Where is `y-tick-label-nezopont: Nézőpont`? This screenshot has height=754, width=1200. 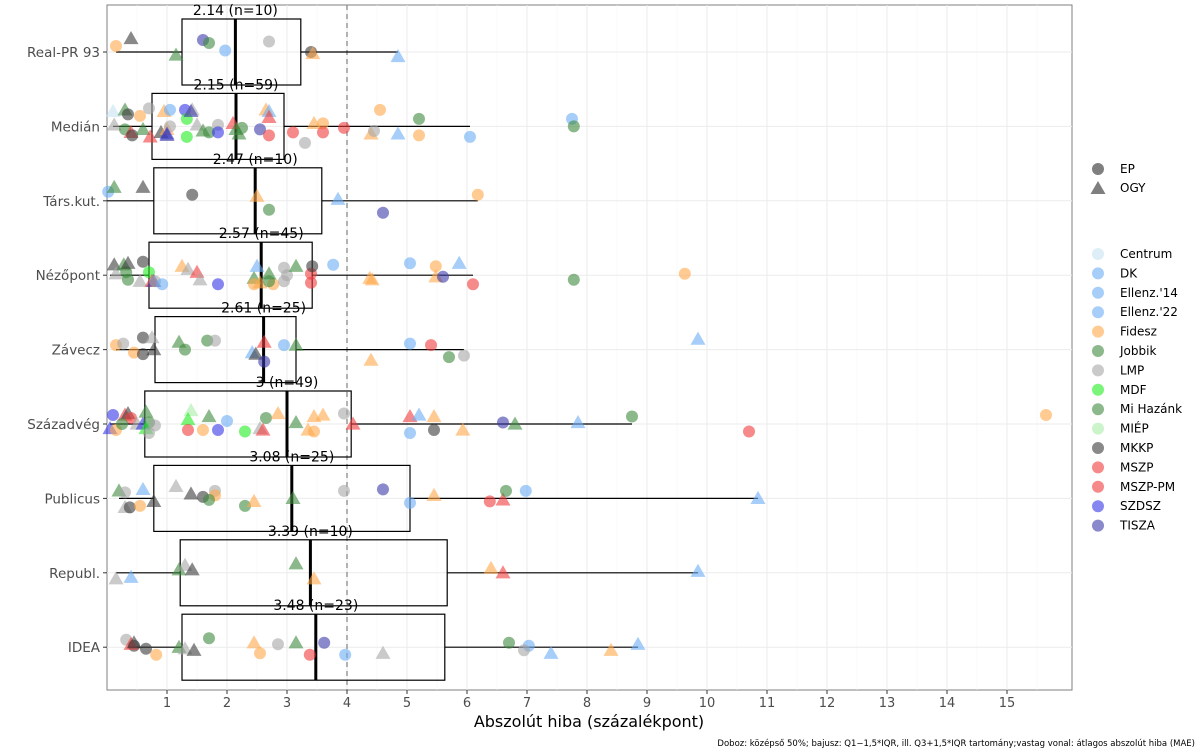
y-tick-label-nezopont: Nézőpont is located at coordinates (68, 276).